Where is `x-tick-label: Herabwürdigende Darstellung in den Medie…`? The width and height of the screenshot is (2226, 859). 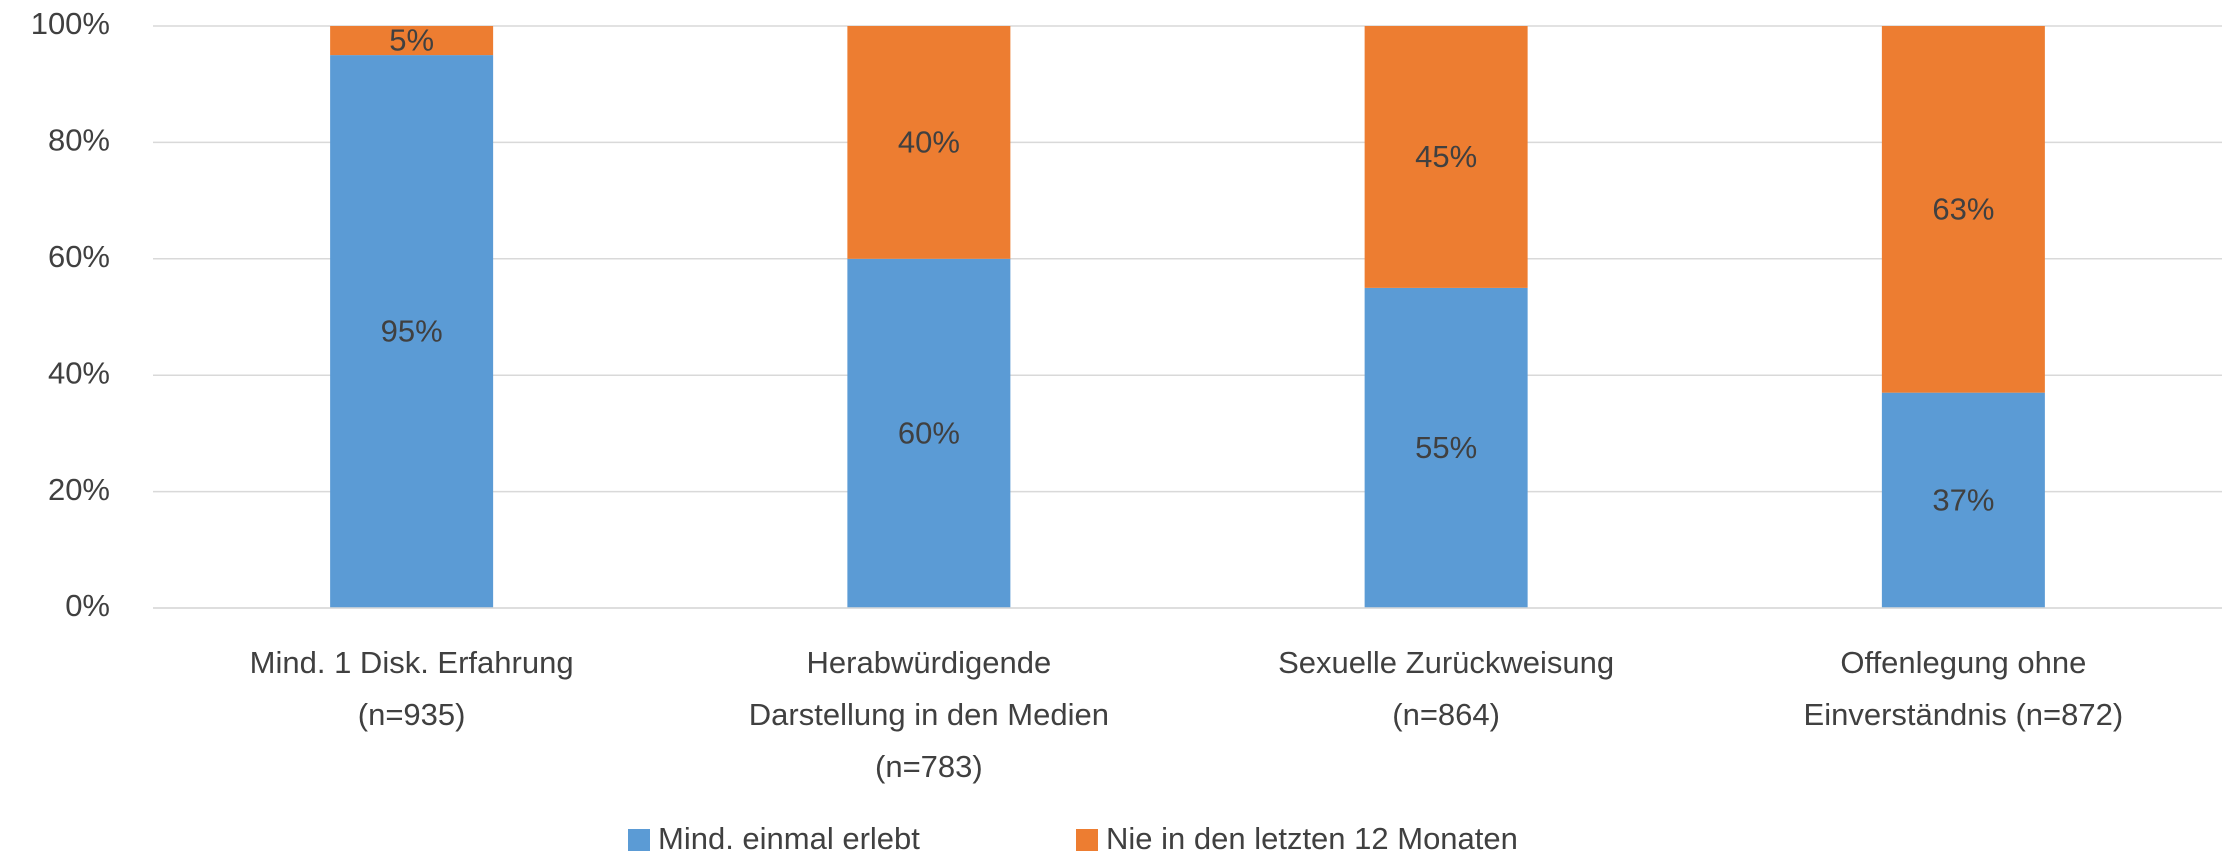
x-tick-label: Herabwürdigende Darstellung in den Medie… is located at coordinates (928, 714).